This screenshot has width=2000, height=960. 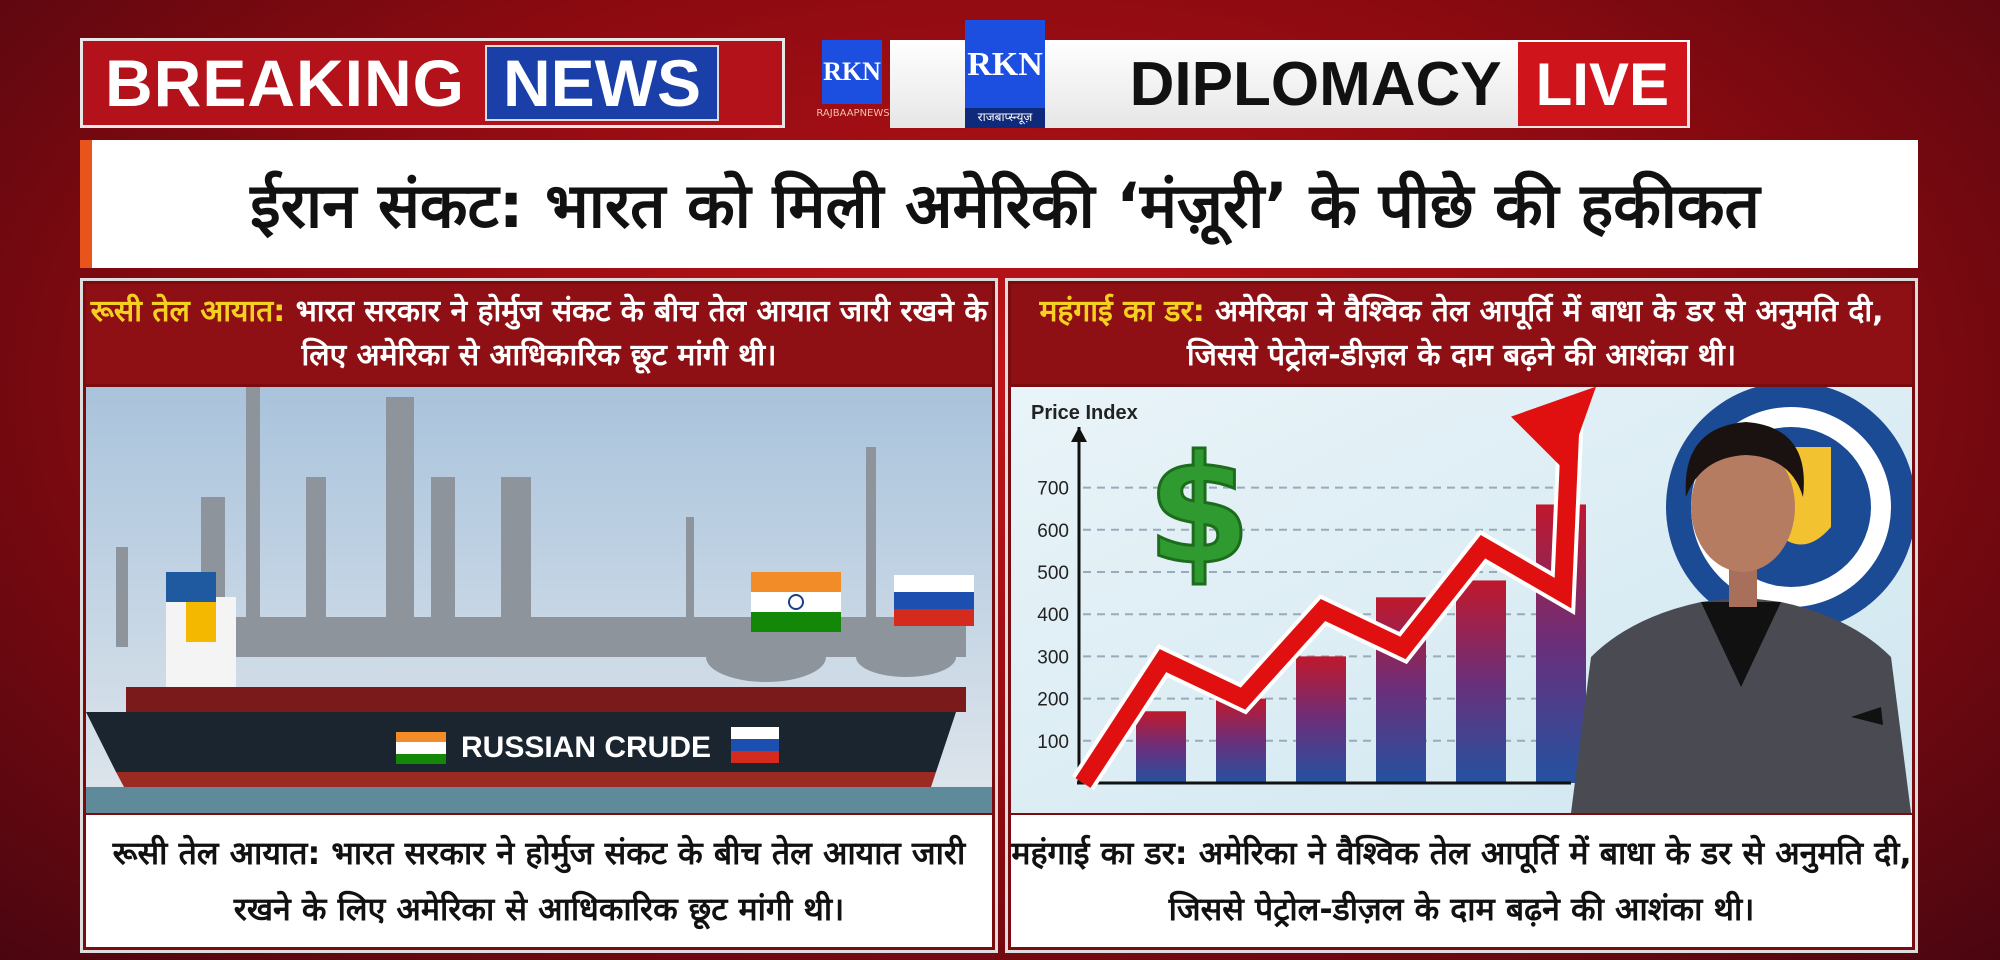 What do you see at coordinates (853, 113) in the screenshot?
I see `channel-logo-subtitle: RAJBAAPNEWS` at bounding box center [853, 113].